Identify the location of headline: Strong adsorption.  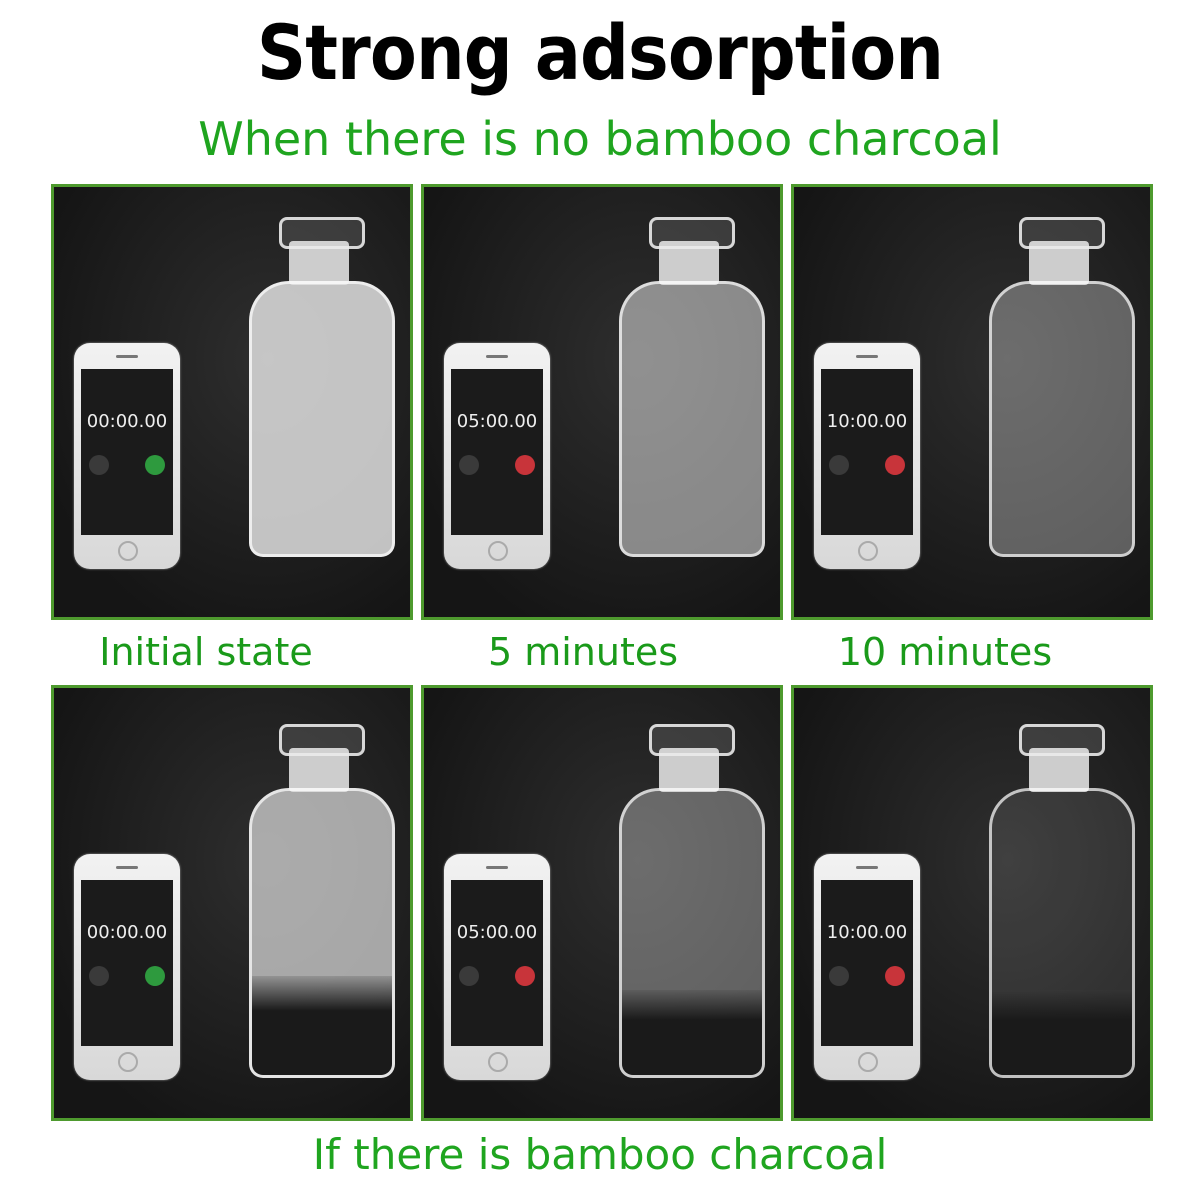
(600, 52).